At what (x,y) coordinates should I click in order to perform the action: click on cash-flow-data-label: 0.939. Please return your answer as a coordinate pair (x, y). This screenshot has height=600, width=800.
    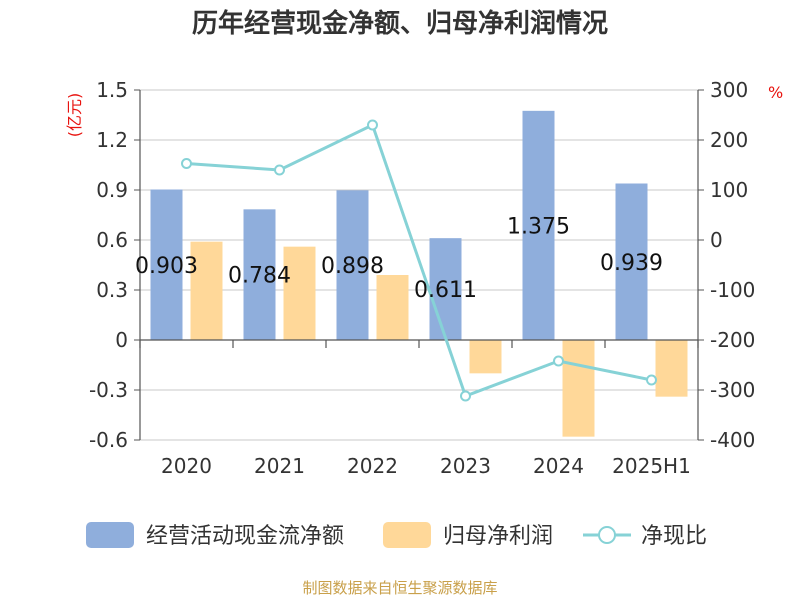
    Looking at the image, I should click on (631, 263).